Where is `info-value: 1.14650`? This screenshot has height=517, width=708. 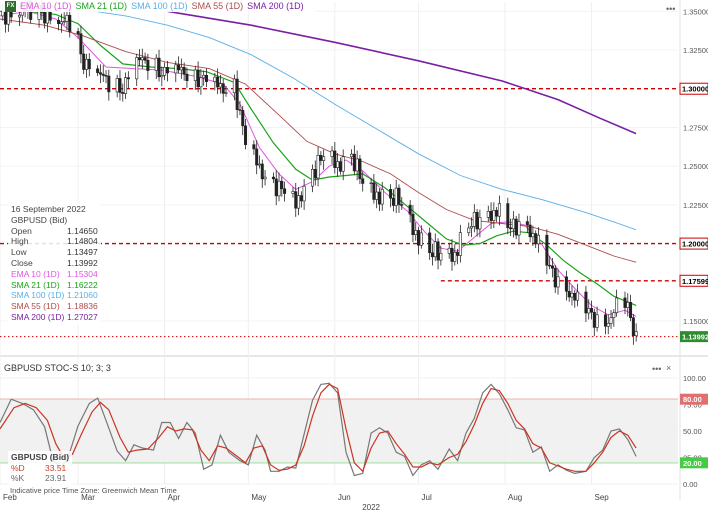
info-value: 1.14650 is located at coordinates (82, 230).